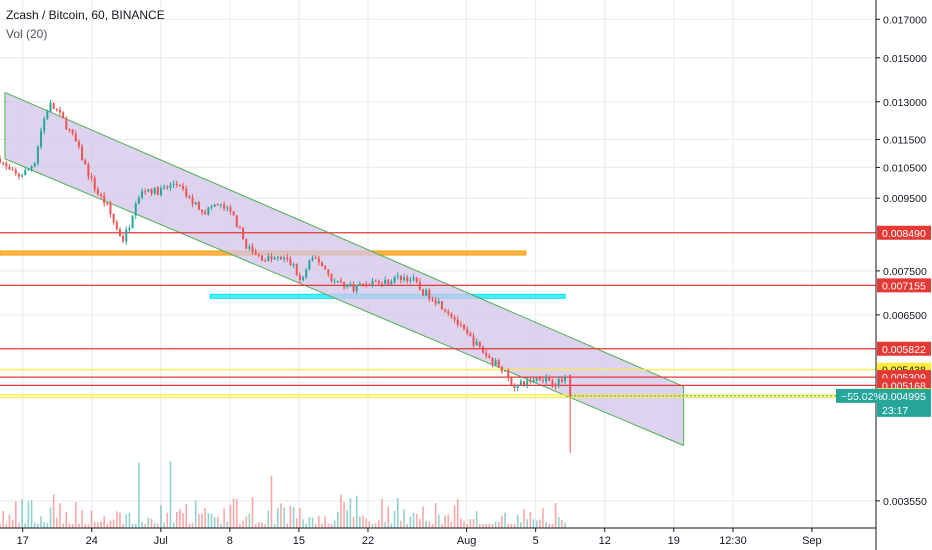 The image size is (932, 550). What do you see at coordinates (23, 541) in the screenshot?
I see `time-tick-label: 17` at bounding box center [23, 541].